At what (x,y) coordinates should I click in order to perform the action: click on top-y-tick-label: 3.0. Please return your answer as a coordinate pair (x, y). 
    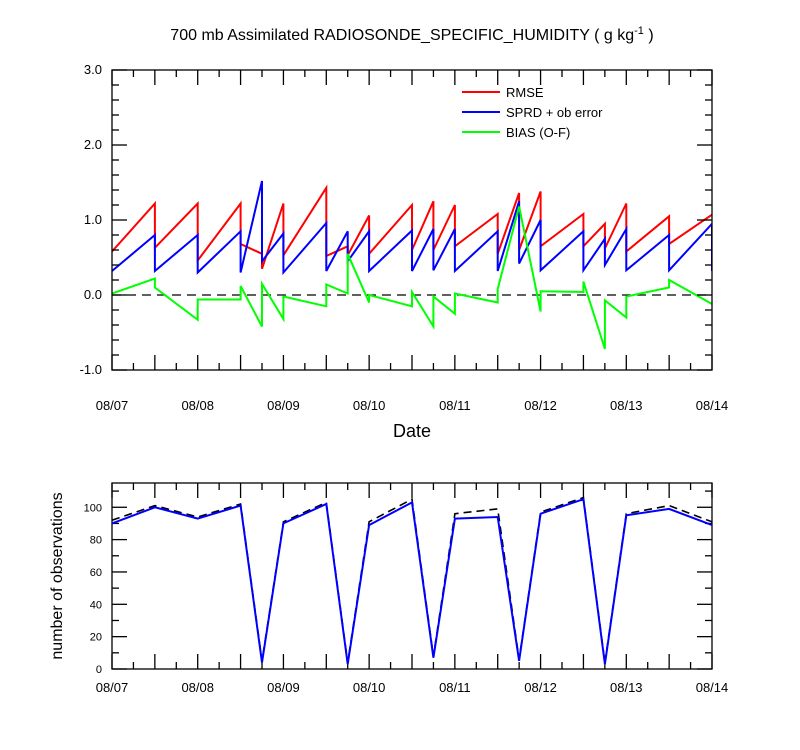
    Looking at the image, I should click on (93, 69).